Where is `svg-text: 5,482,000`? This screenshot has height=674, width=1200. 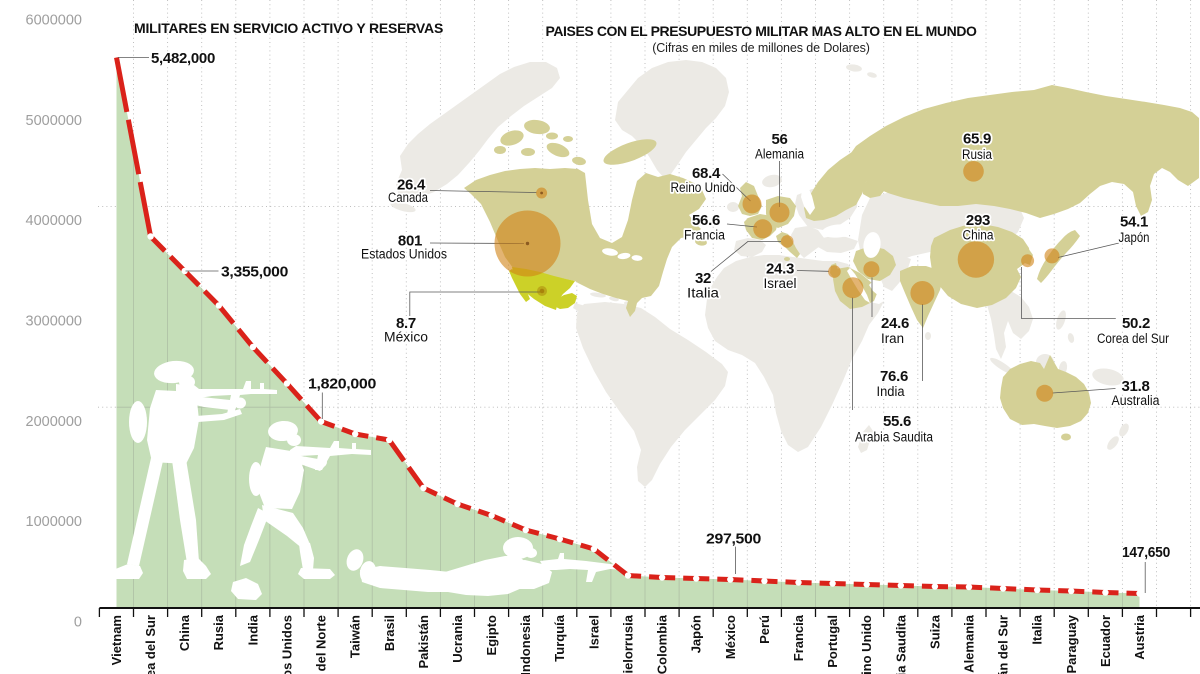
svg-text: 5,482,000 is located at coordinates (183, 58).